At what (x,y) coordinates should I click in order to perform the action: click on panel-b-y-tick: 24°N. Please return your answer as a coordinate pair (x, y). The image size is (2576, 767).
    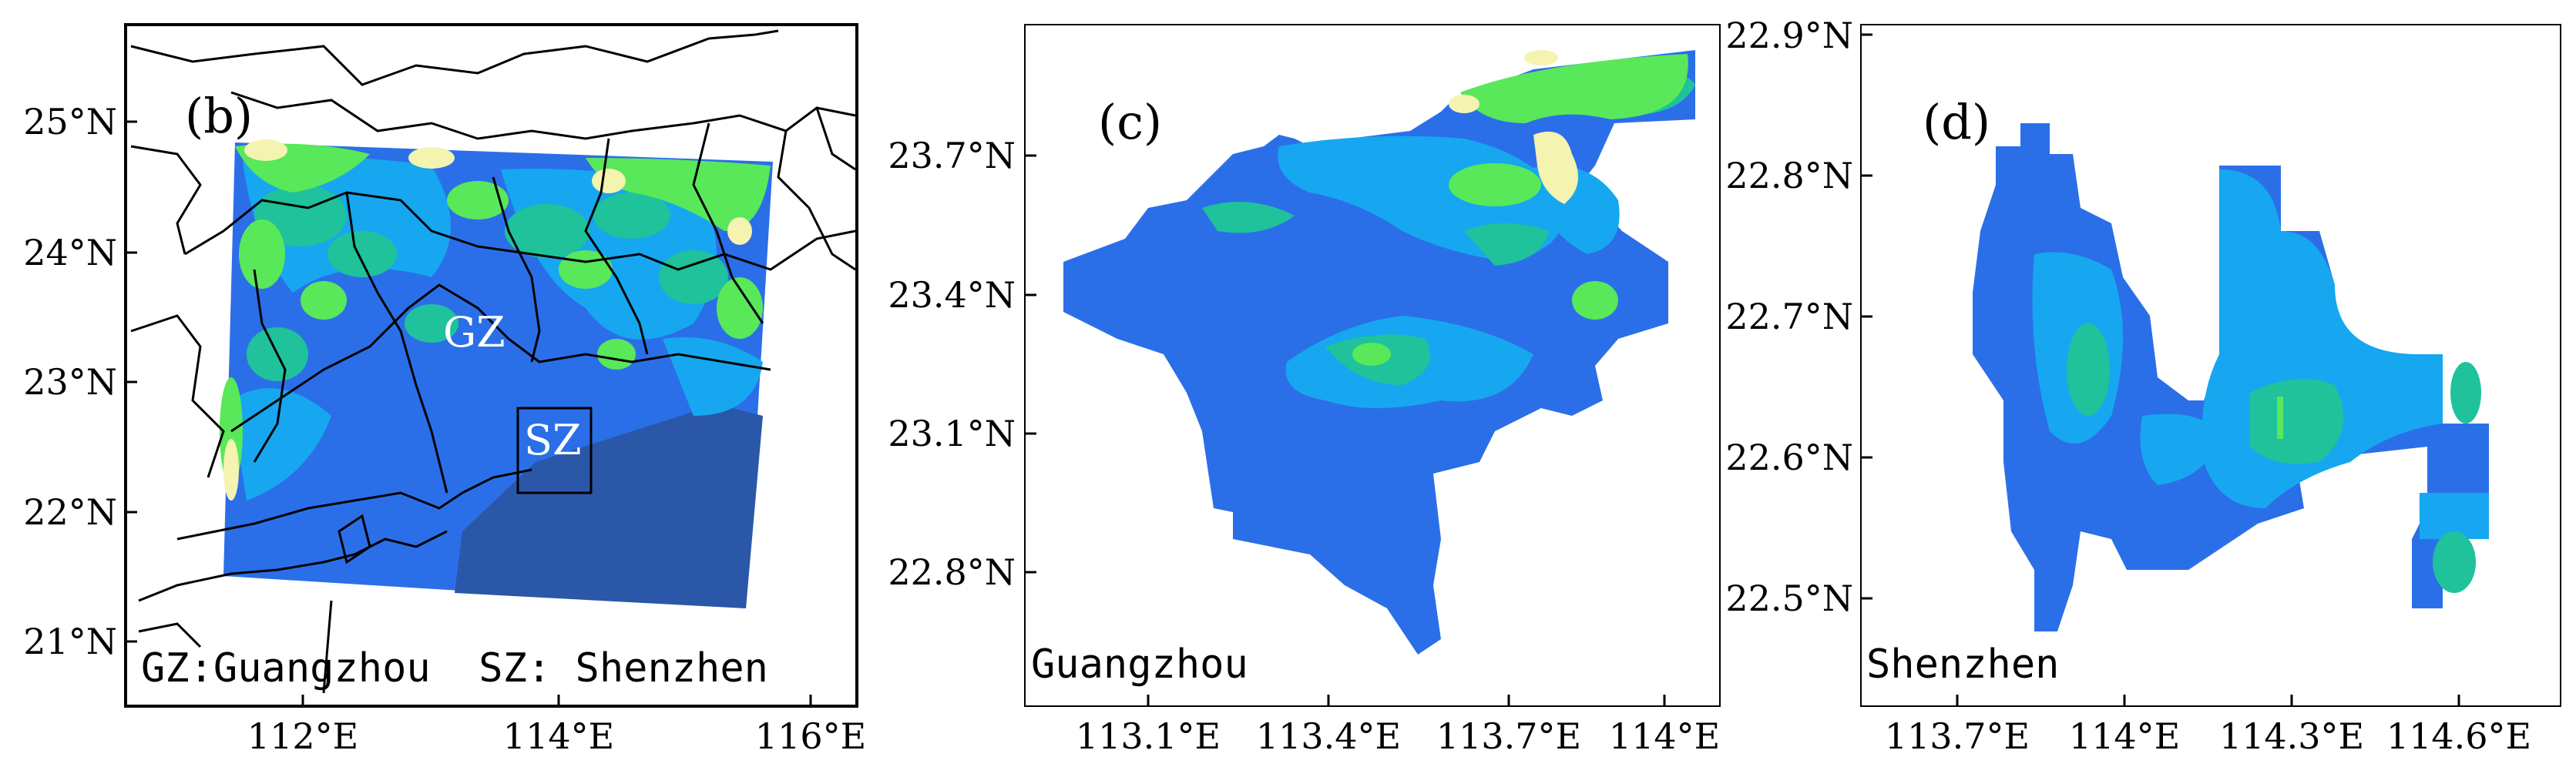
    Looking at the image, I should click on (70, 253).